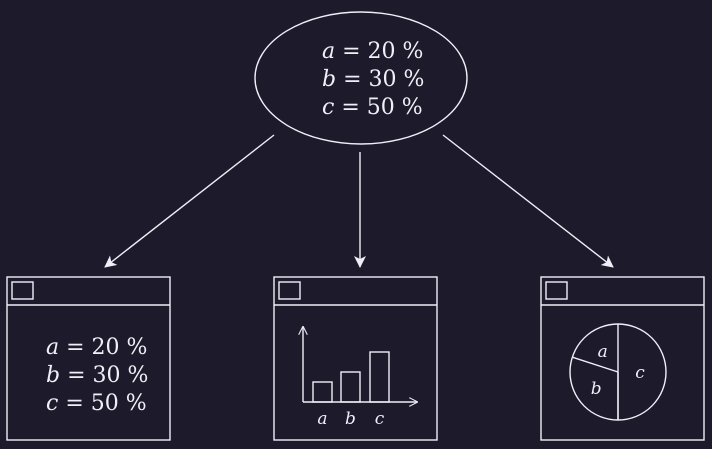 The height and width of the screenshot is (449, 712). What do you see at coordinates (528, 201) in the screenshot?
I see `arrow-to-pie-view` at bounding box center [528, 201].